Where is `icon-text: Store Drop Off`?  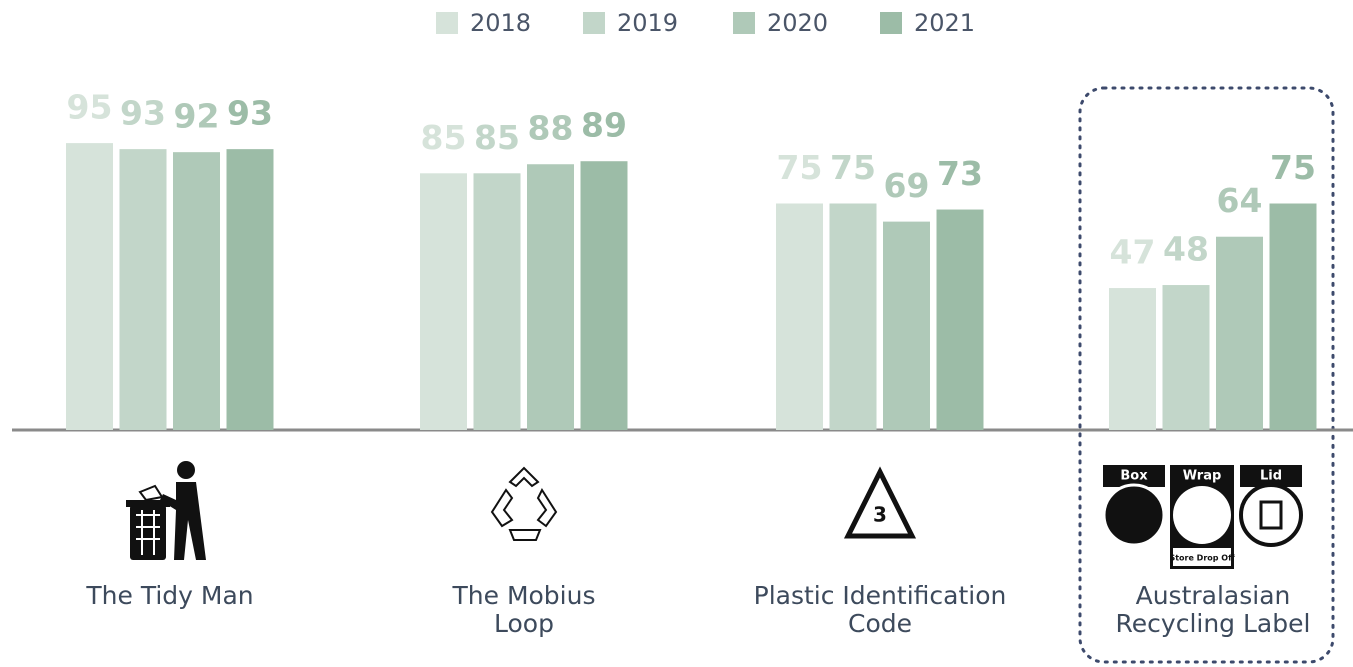
icon-text: Store Drop Off is located at coordinates (1202, 558).